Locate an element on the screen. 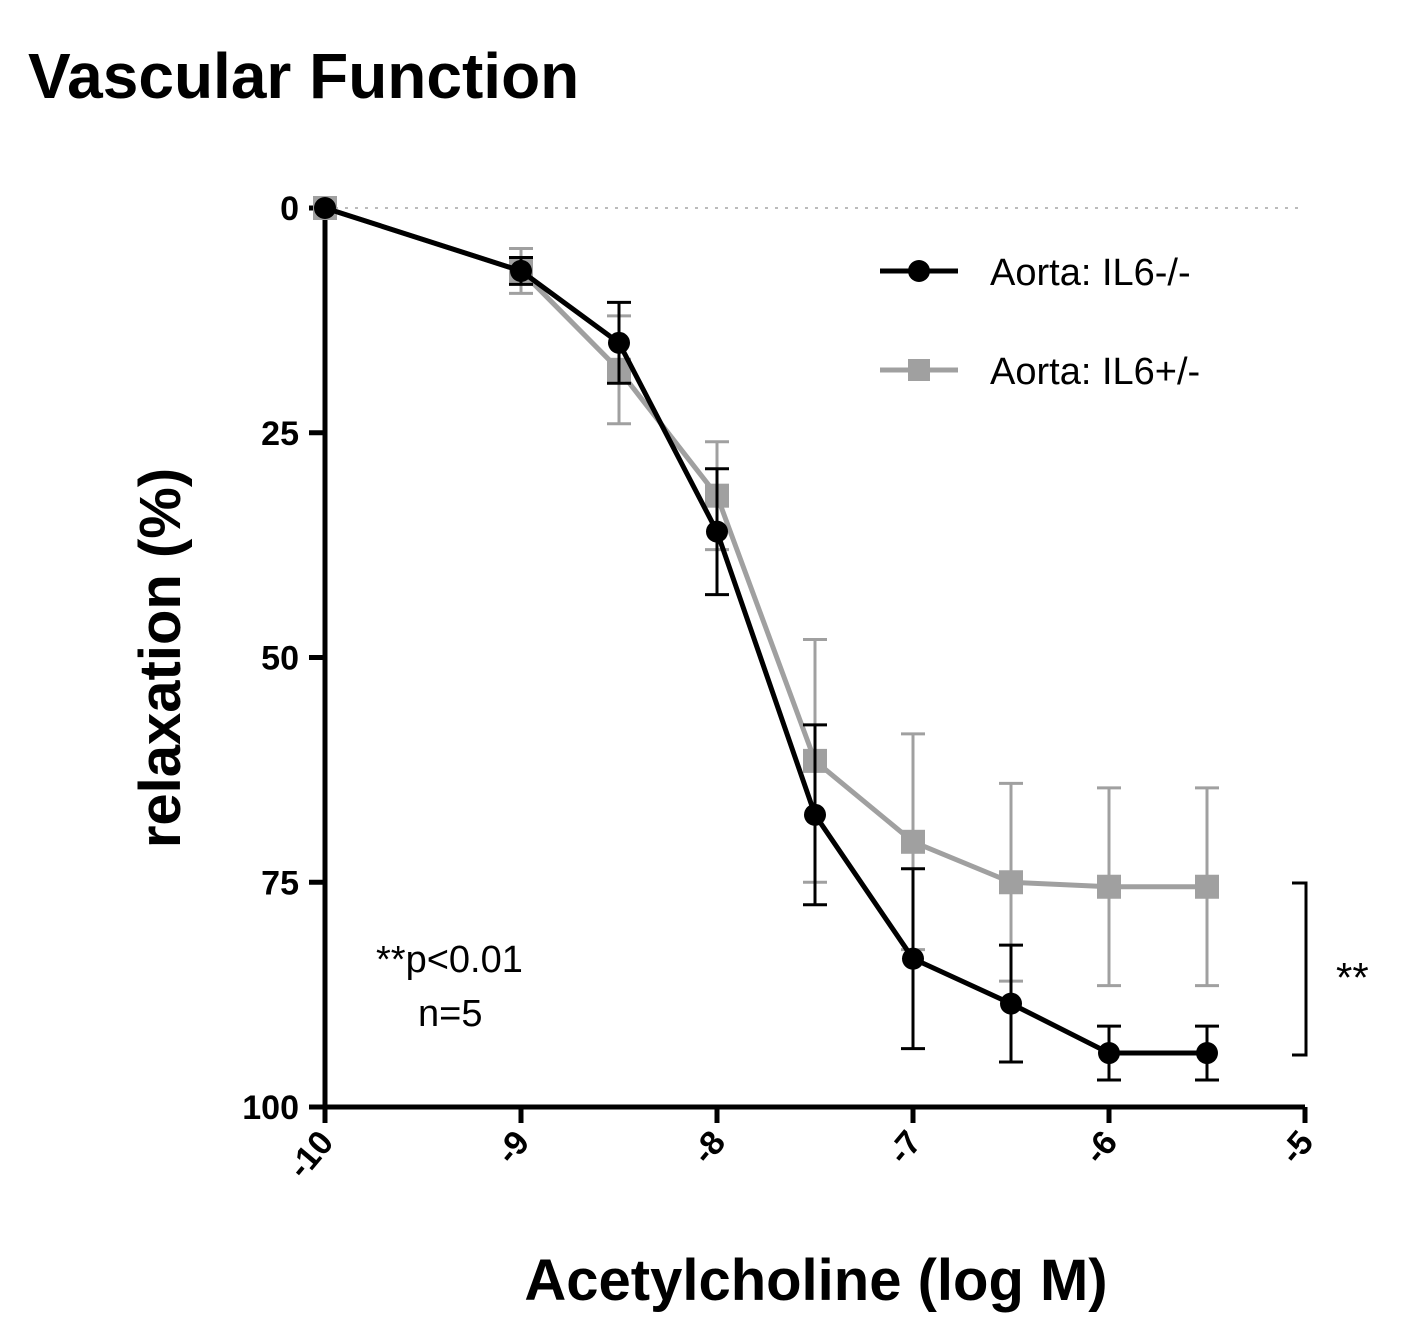  significance-marker: ** is located at coordinates (1352, 977).